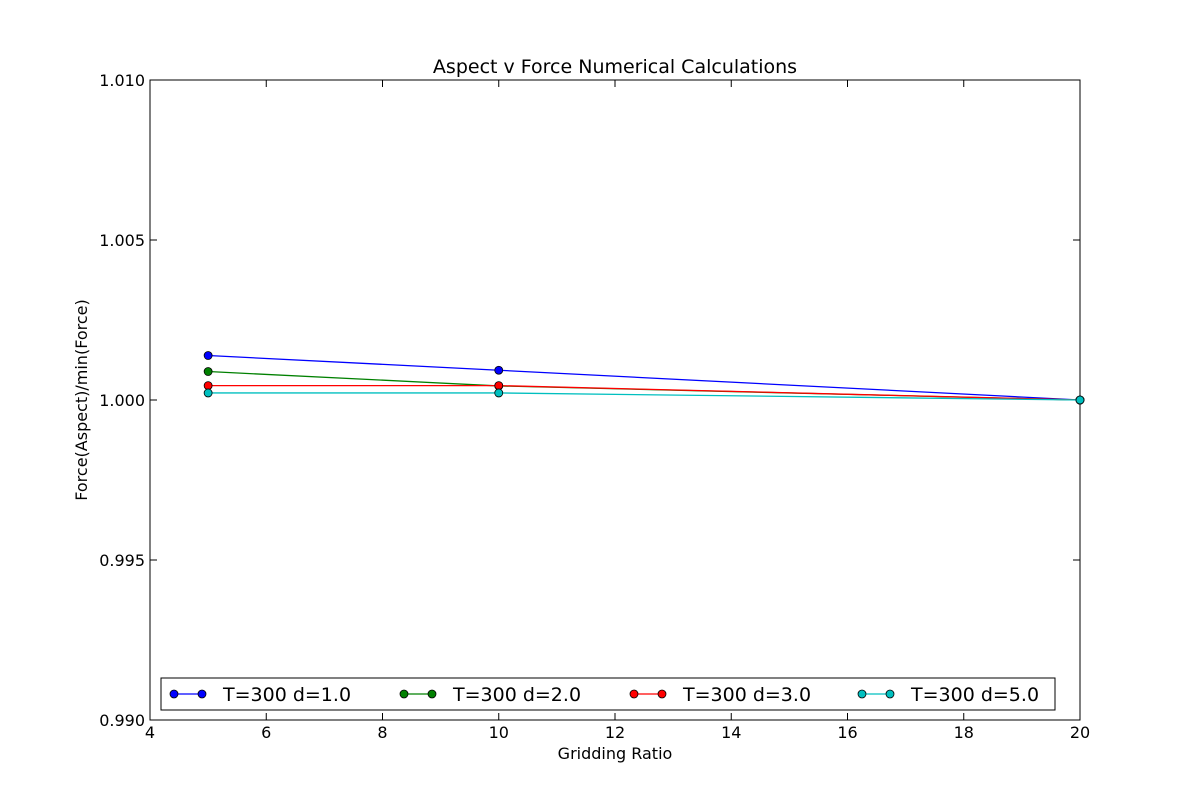  Describe the element at coordinates (615, 732) in the screenshot. I see `x-tick-label: 12` at that location.